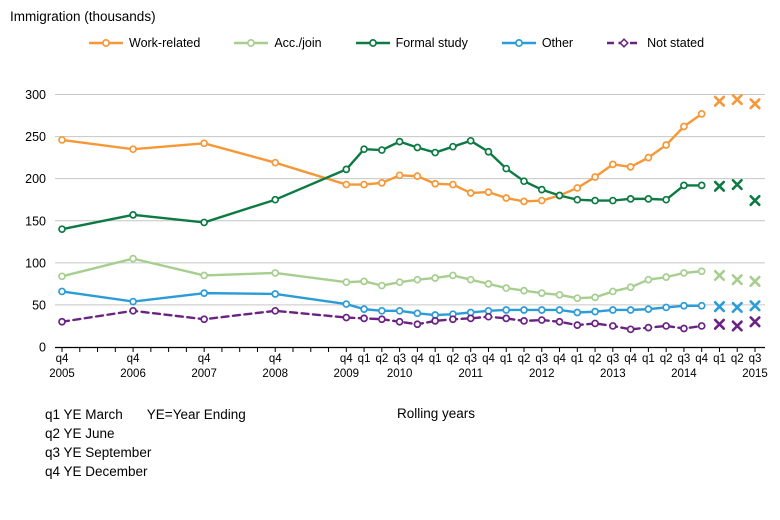  Describe the element at coordinates (84, 414) in the screenshot. I see `footnote-q1: q1 YE March` at that location.